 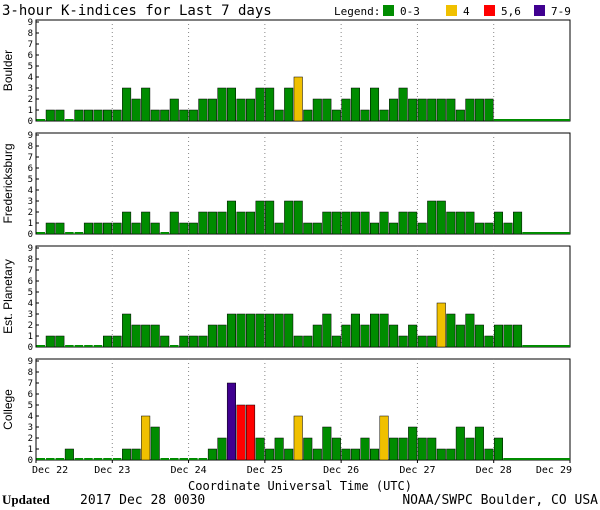 What do you see at coordinates (500, 500) in the screenshot?
I see `credit-text: NOAA/SWPC Boulder, CO USA` at bounding box center [500, 500].